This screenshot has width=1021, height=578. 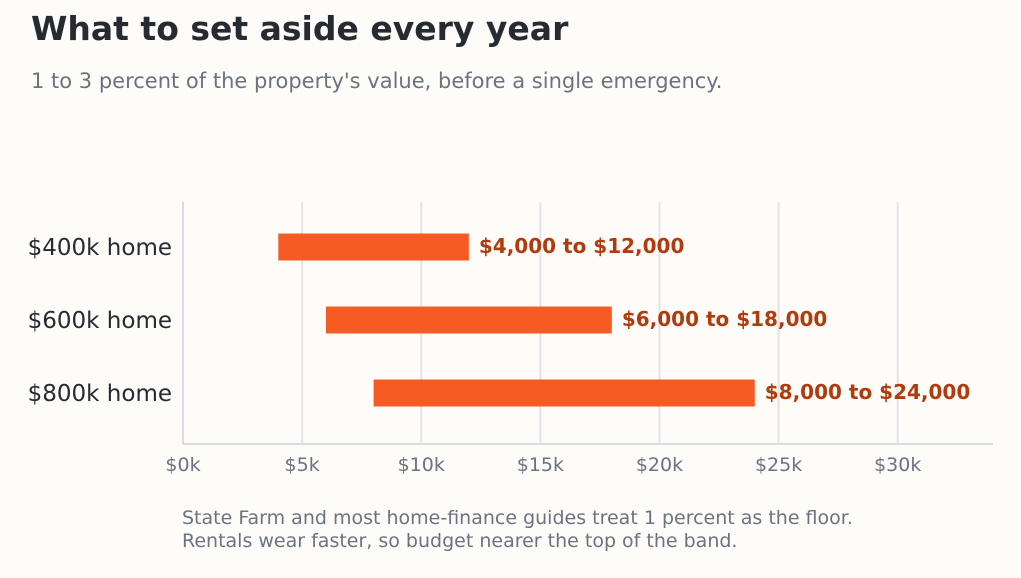 I want to click on category-label: $600k home, so click(x=100, y=321).